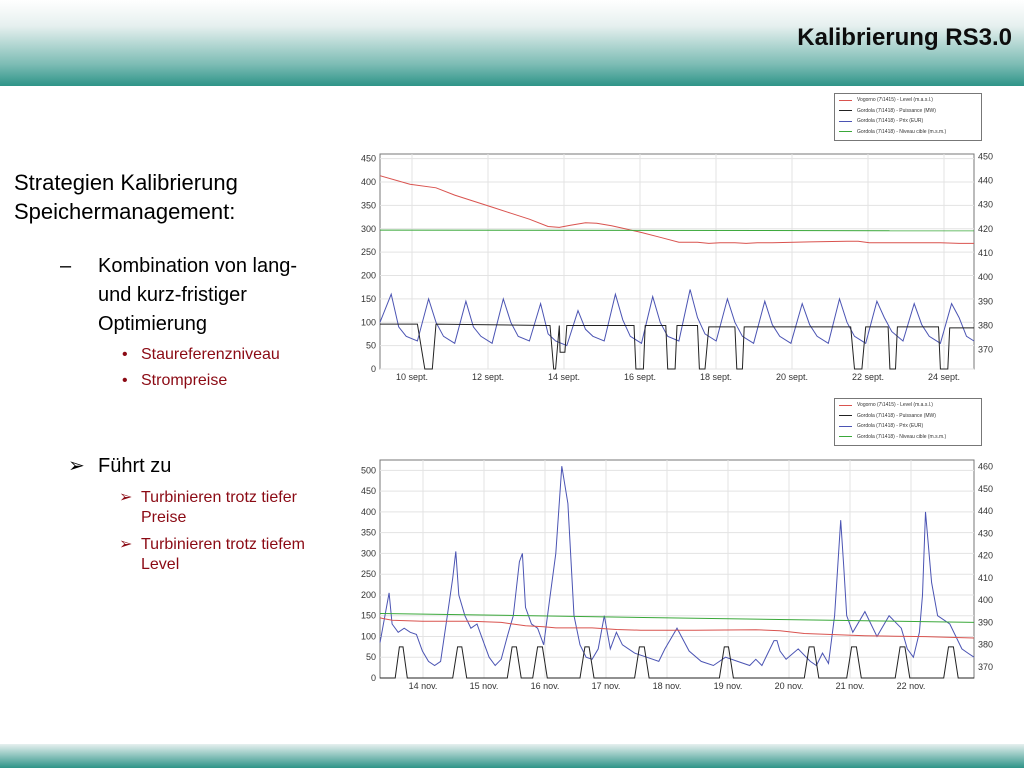 Image resolution: width=1024 pixels, height=768 pixels. I want to click on legend-label: Vogorno (7\1415) - Level (m.a.s.l.), so click(895, 100).